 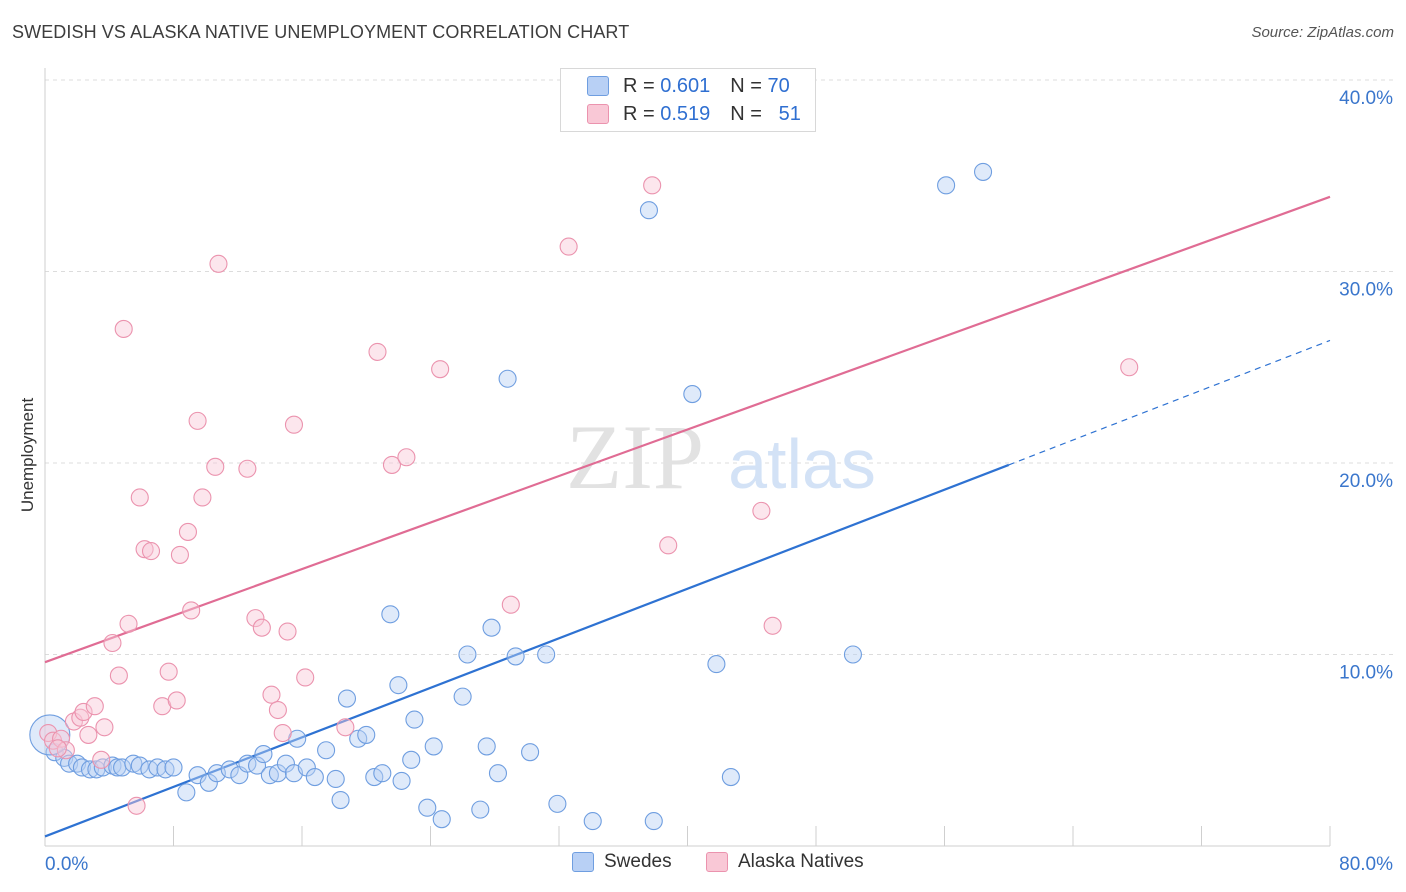 What do you see at coordinates (688, 86) in the screenshot?
I see `legend-row-swedes: R = 0.601 N = 70` at bounding box center [688, 86].